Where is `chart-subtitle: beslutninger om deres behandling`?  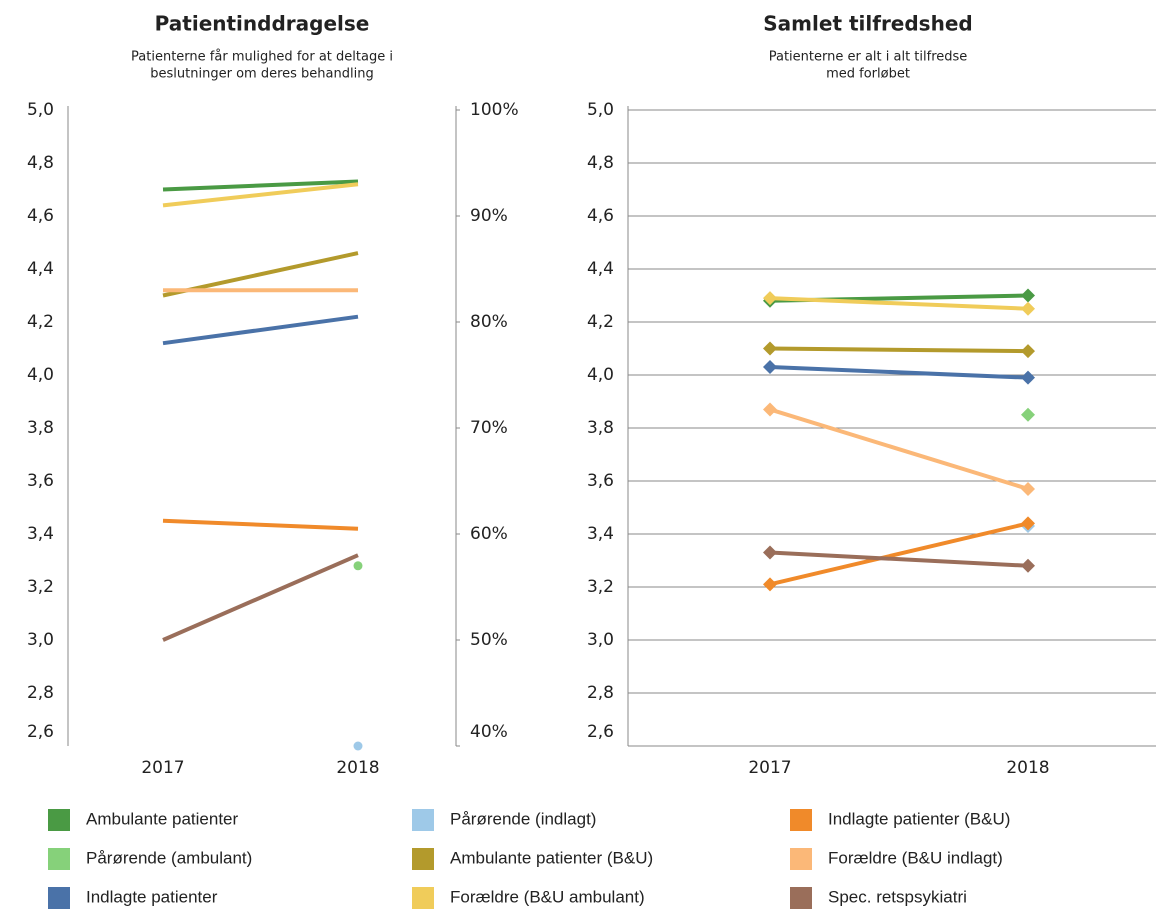 chart-subtitle: beslutninger om deres behandling is located at coordinates (261, 74).